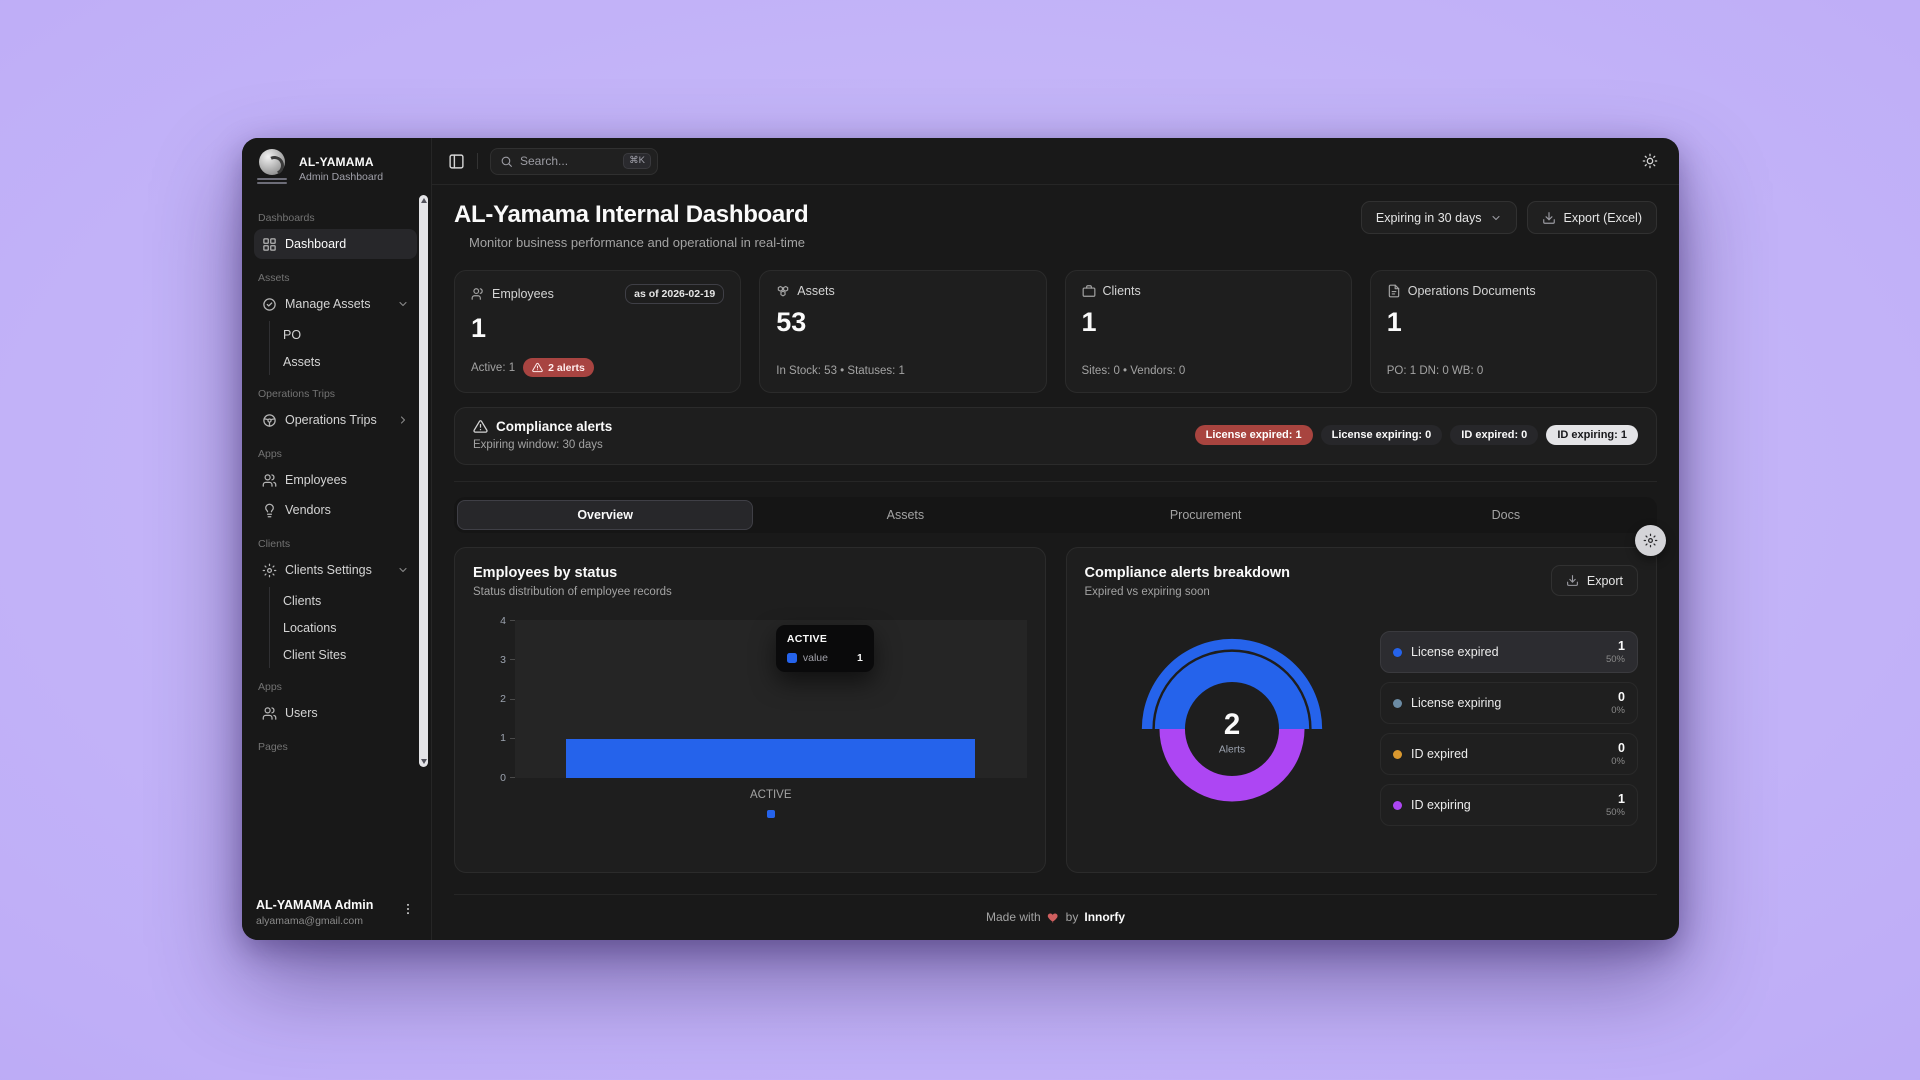  Describe the element at coordinates (1494, 435) in the screenshot. I see `badge-id-expired: ID expired: 0` at that location.